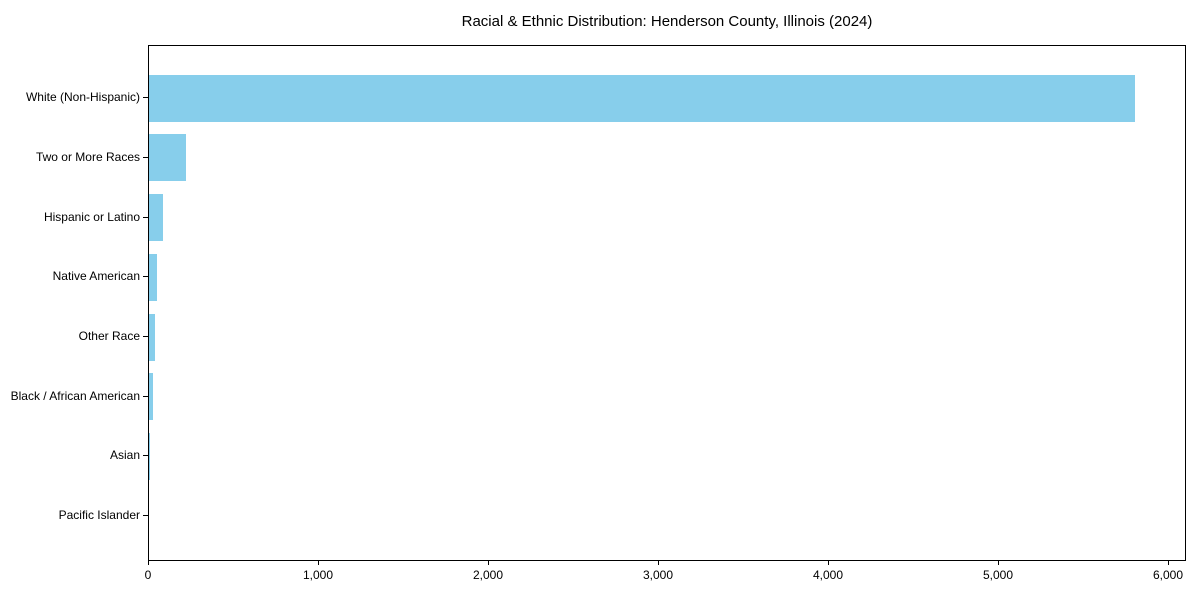  Describe the element at coordinates (156, 218) in the screenshot. I see `bar-hispanic-or-latino` at that location.